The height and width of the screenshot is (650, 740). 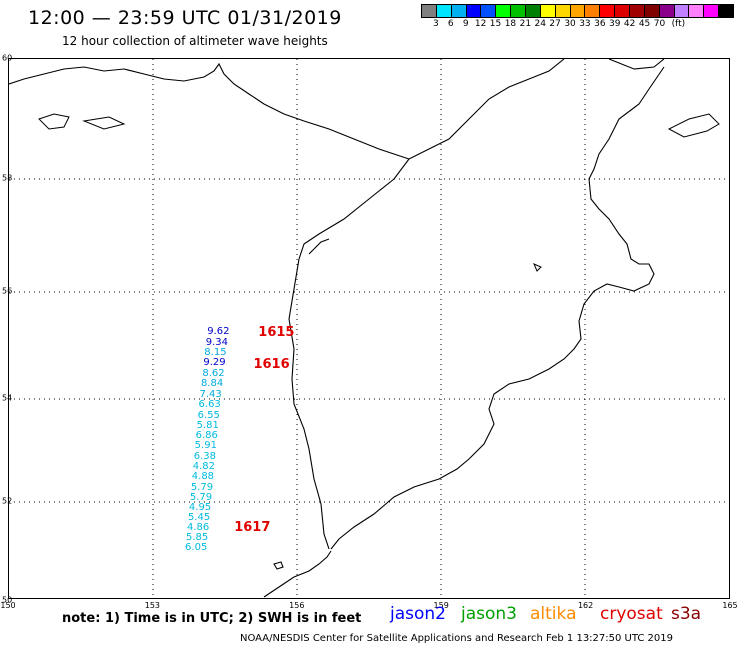 What do you see at coordinates (418, 614) in the screenshot?
I see `mission-name: jason2` at bounding box center [418, 614].